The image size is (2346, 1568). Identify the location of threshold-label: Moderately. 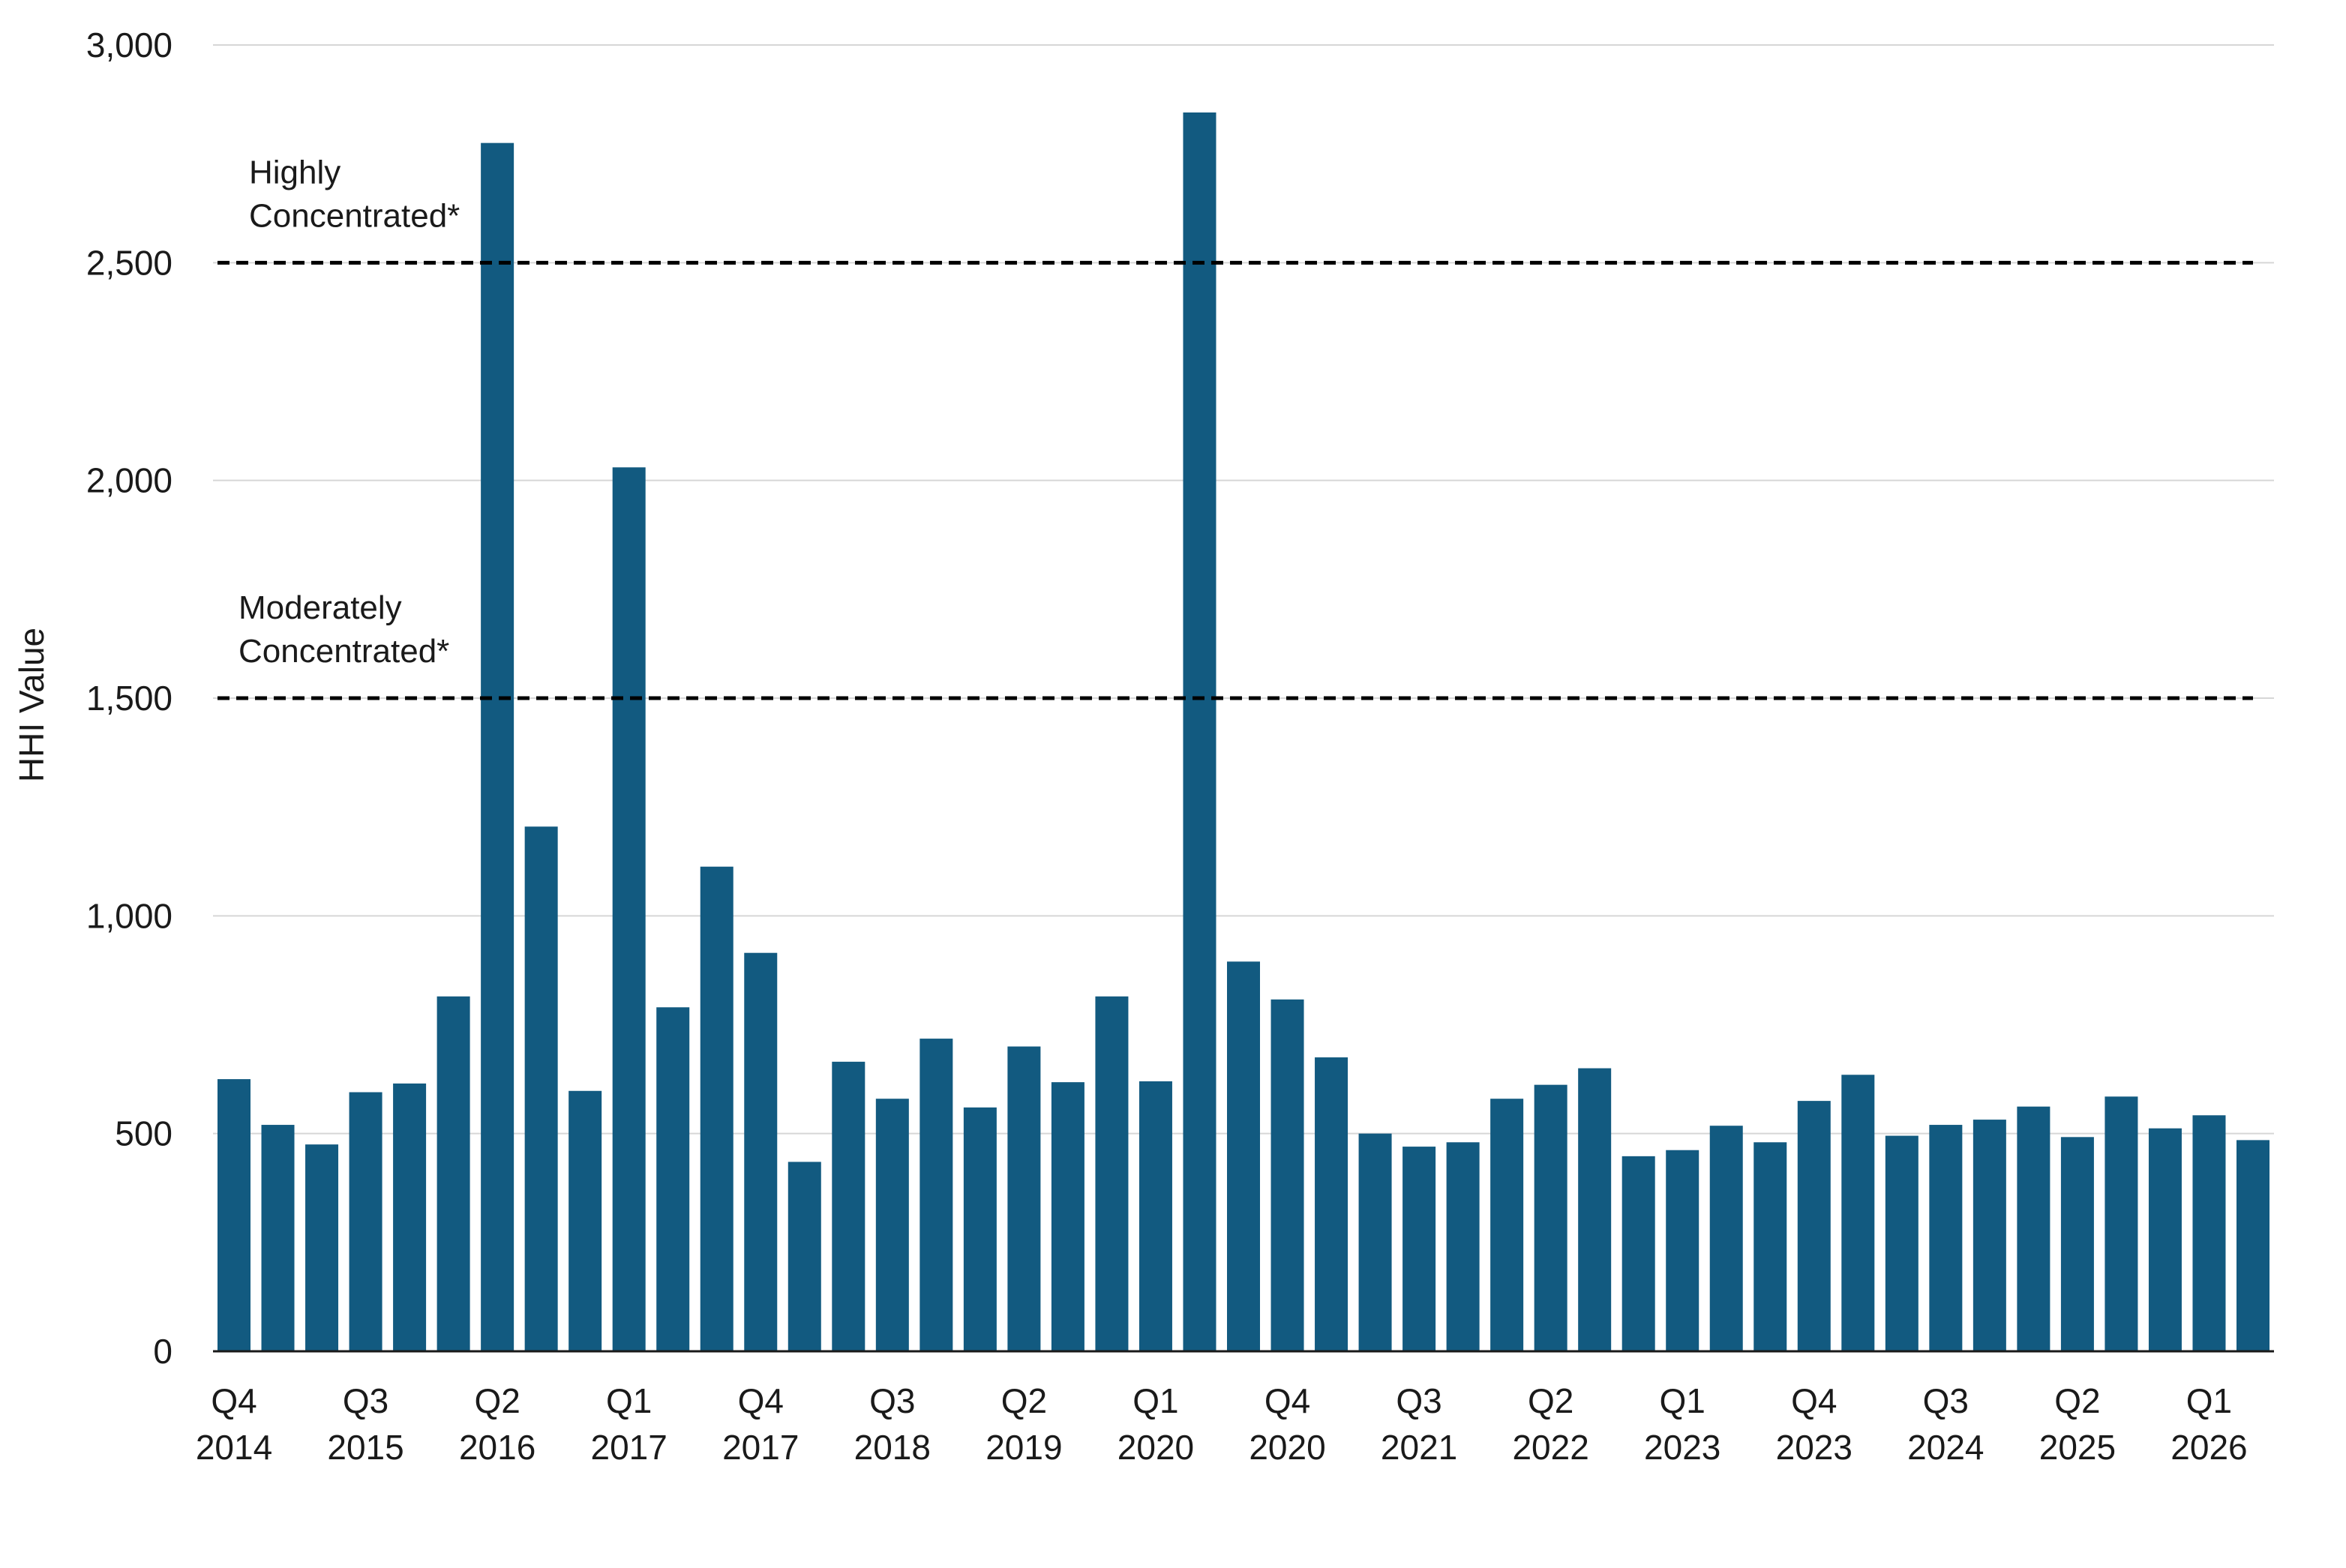
(320, 608).